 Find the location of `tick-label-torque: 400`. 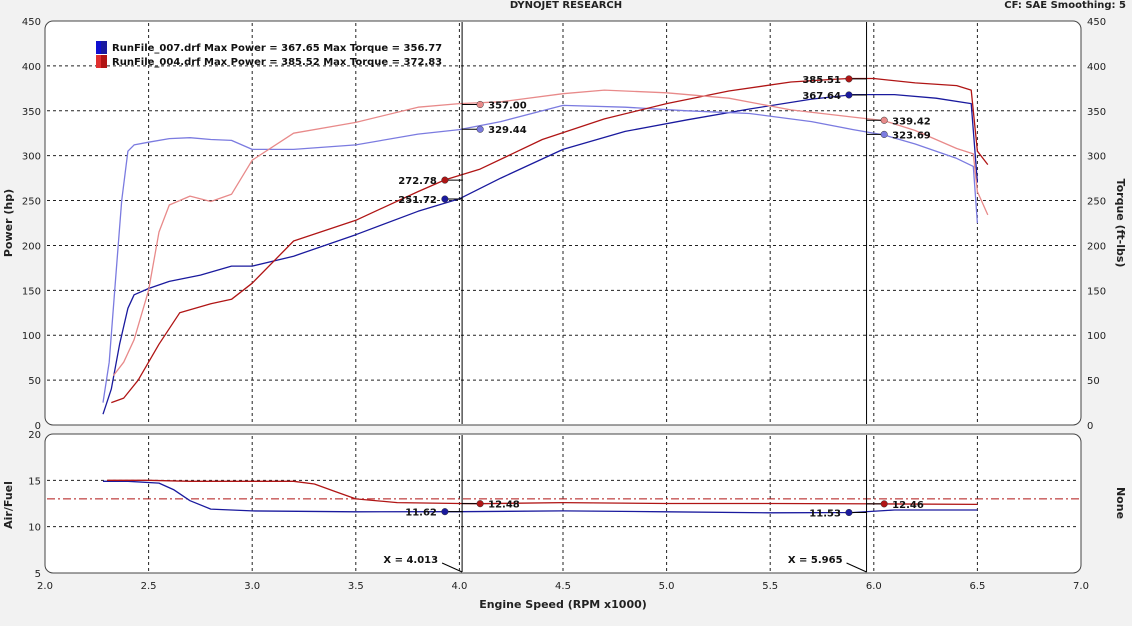

tick-label-torque: 400 is located at coordinates (1096, 67).